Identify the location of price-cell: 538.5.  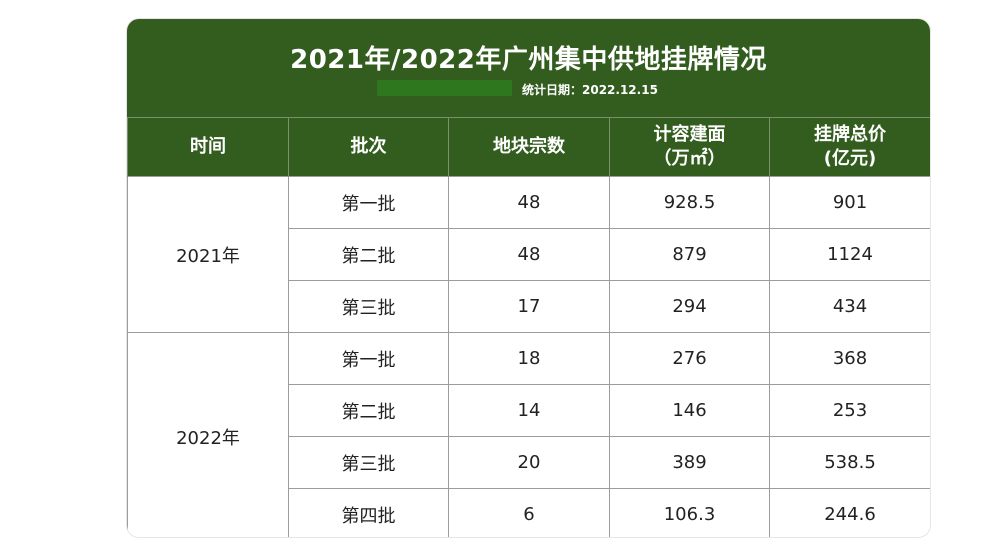
(849, 462).